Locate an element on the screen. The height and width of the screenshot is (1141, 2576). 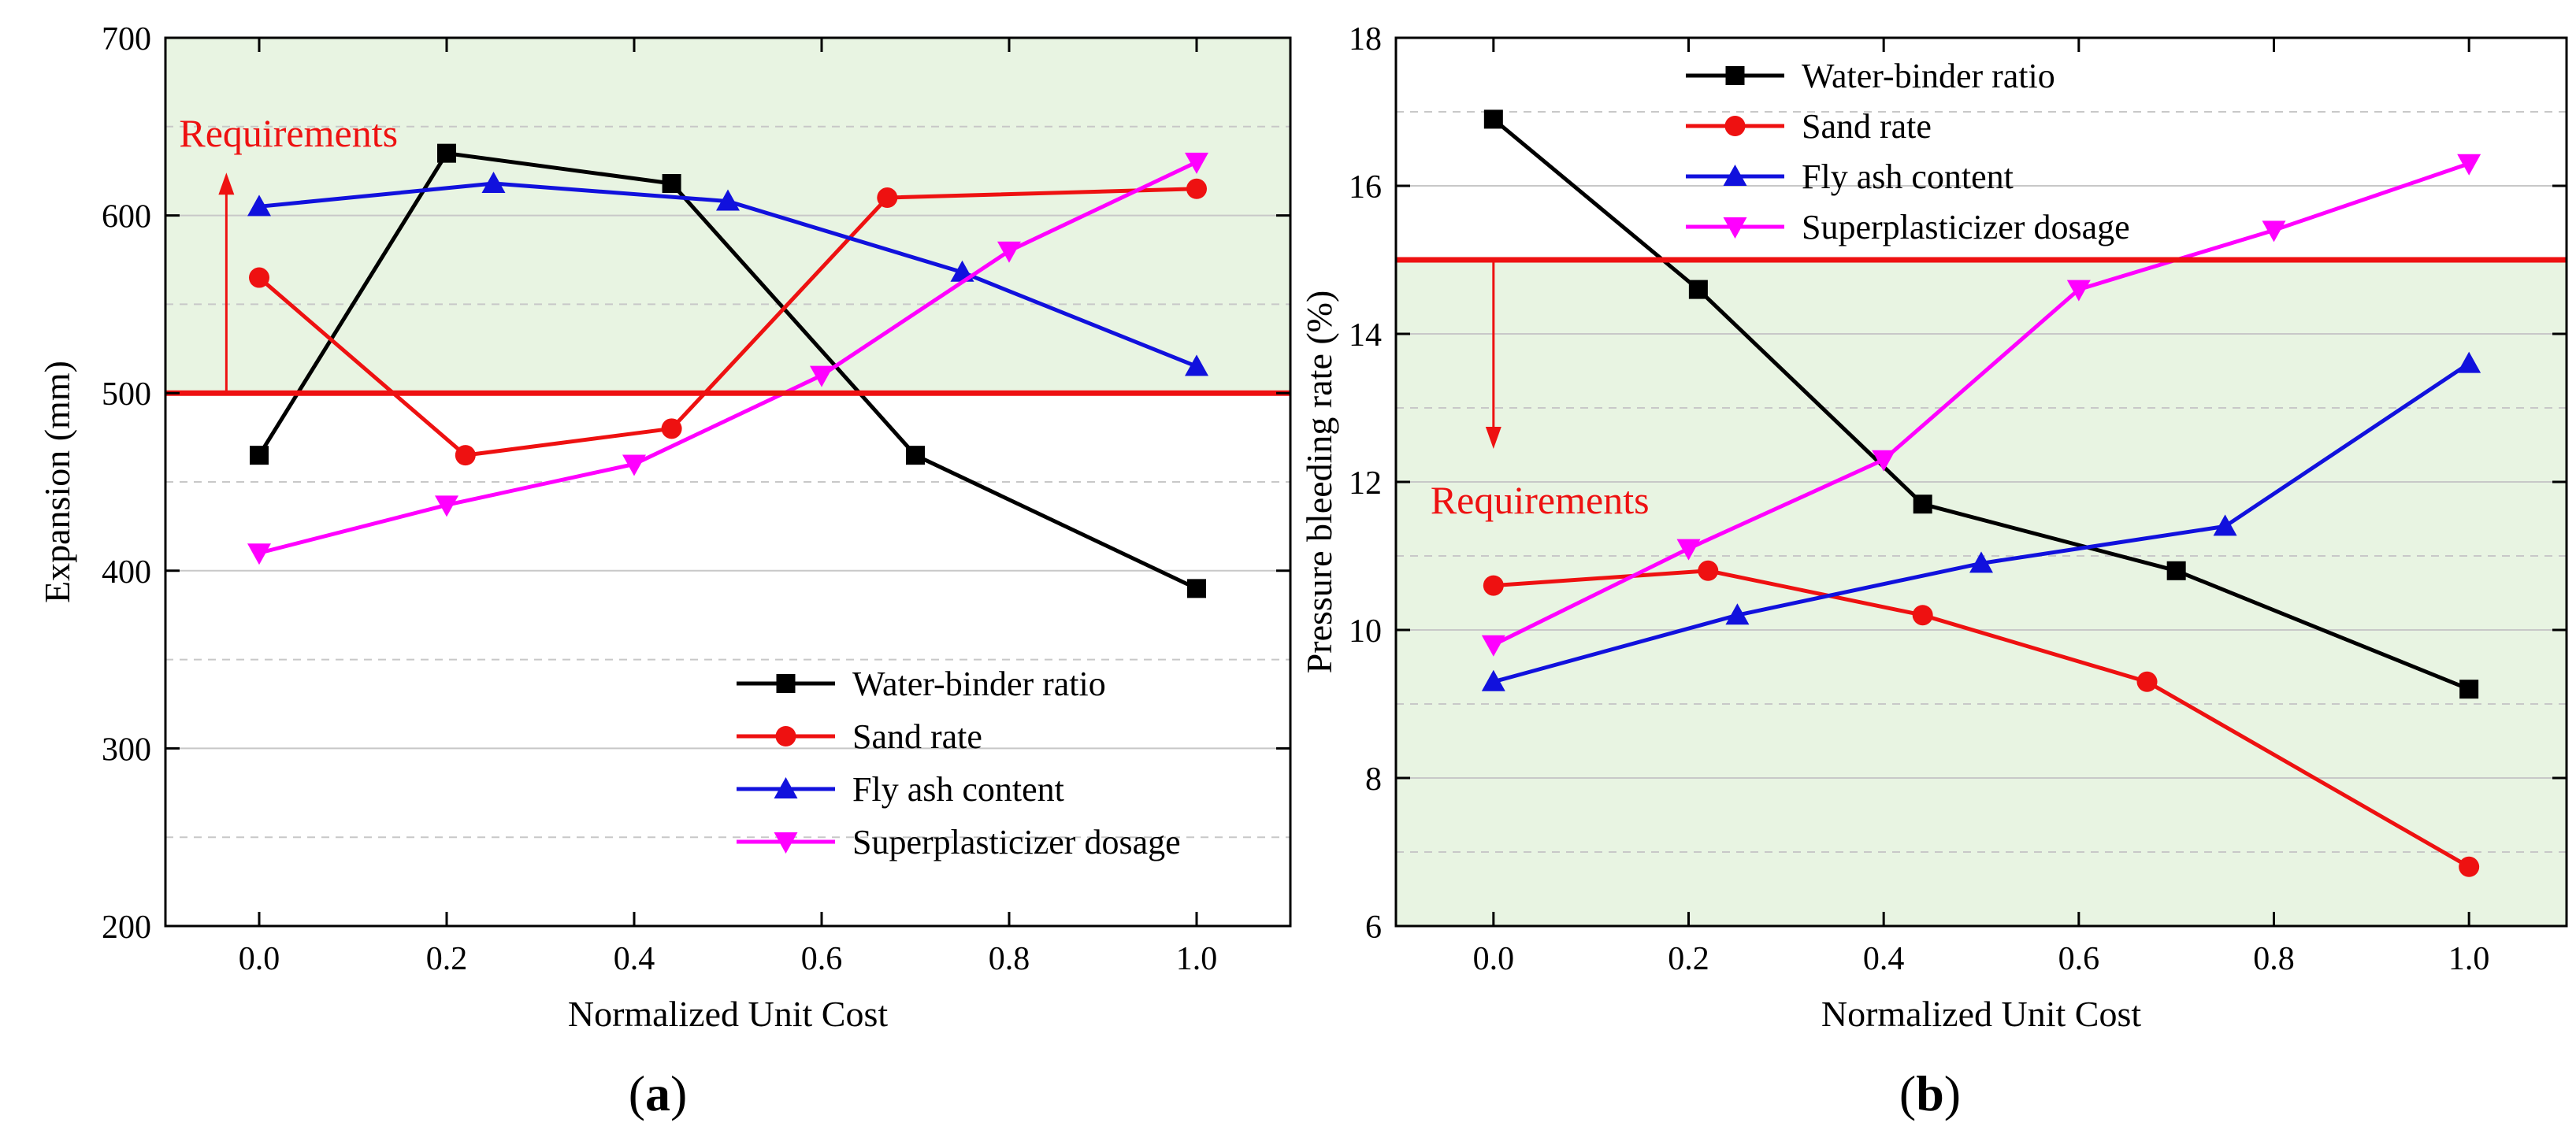
panel-a-series-line is located at coordinates (728, 357).